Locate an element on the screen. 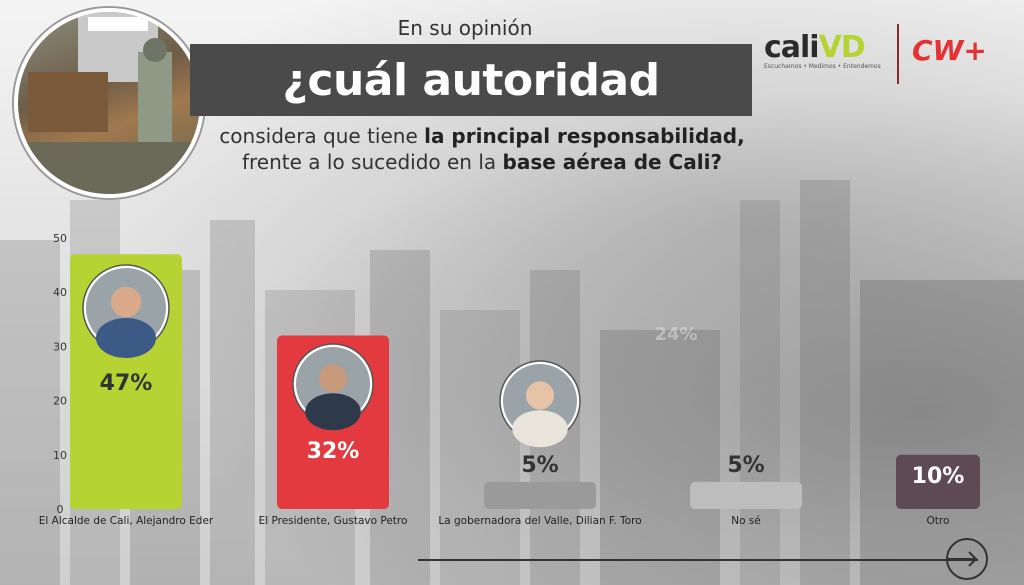 The image size is (1024, 585). cw-plus-logo: CW+ is located at coordinates (949, 50).